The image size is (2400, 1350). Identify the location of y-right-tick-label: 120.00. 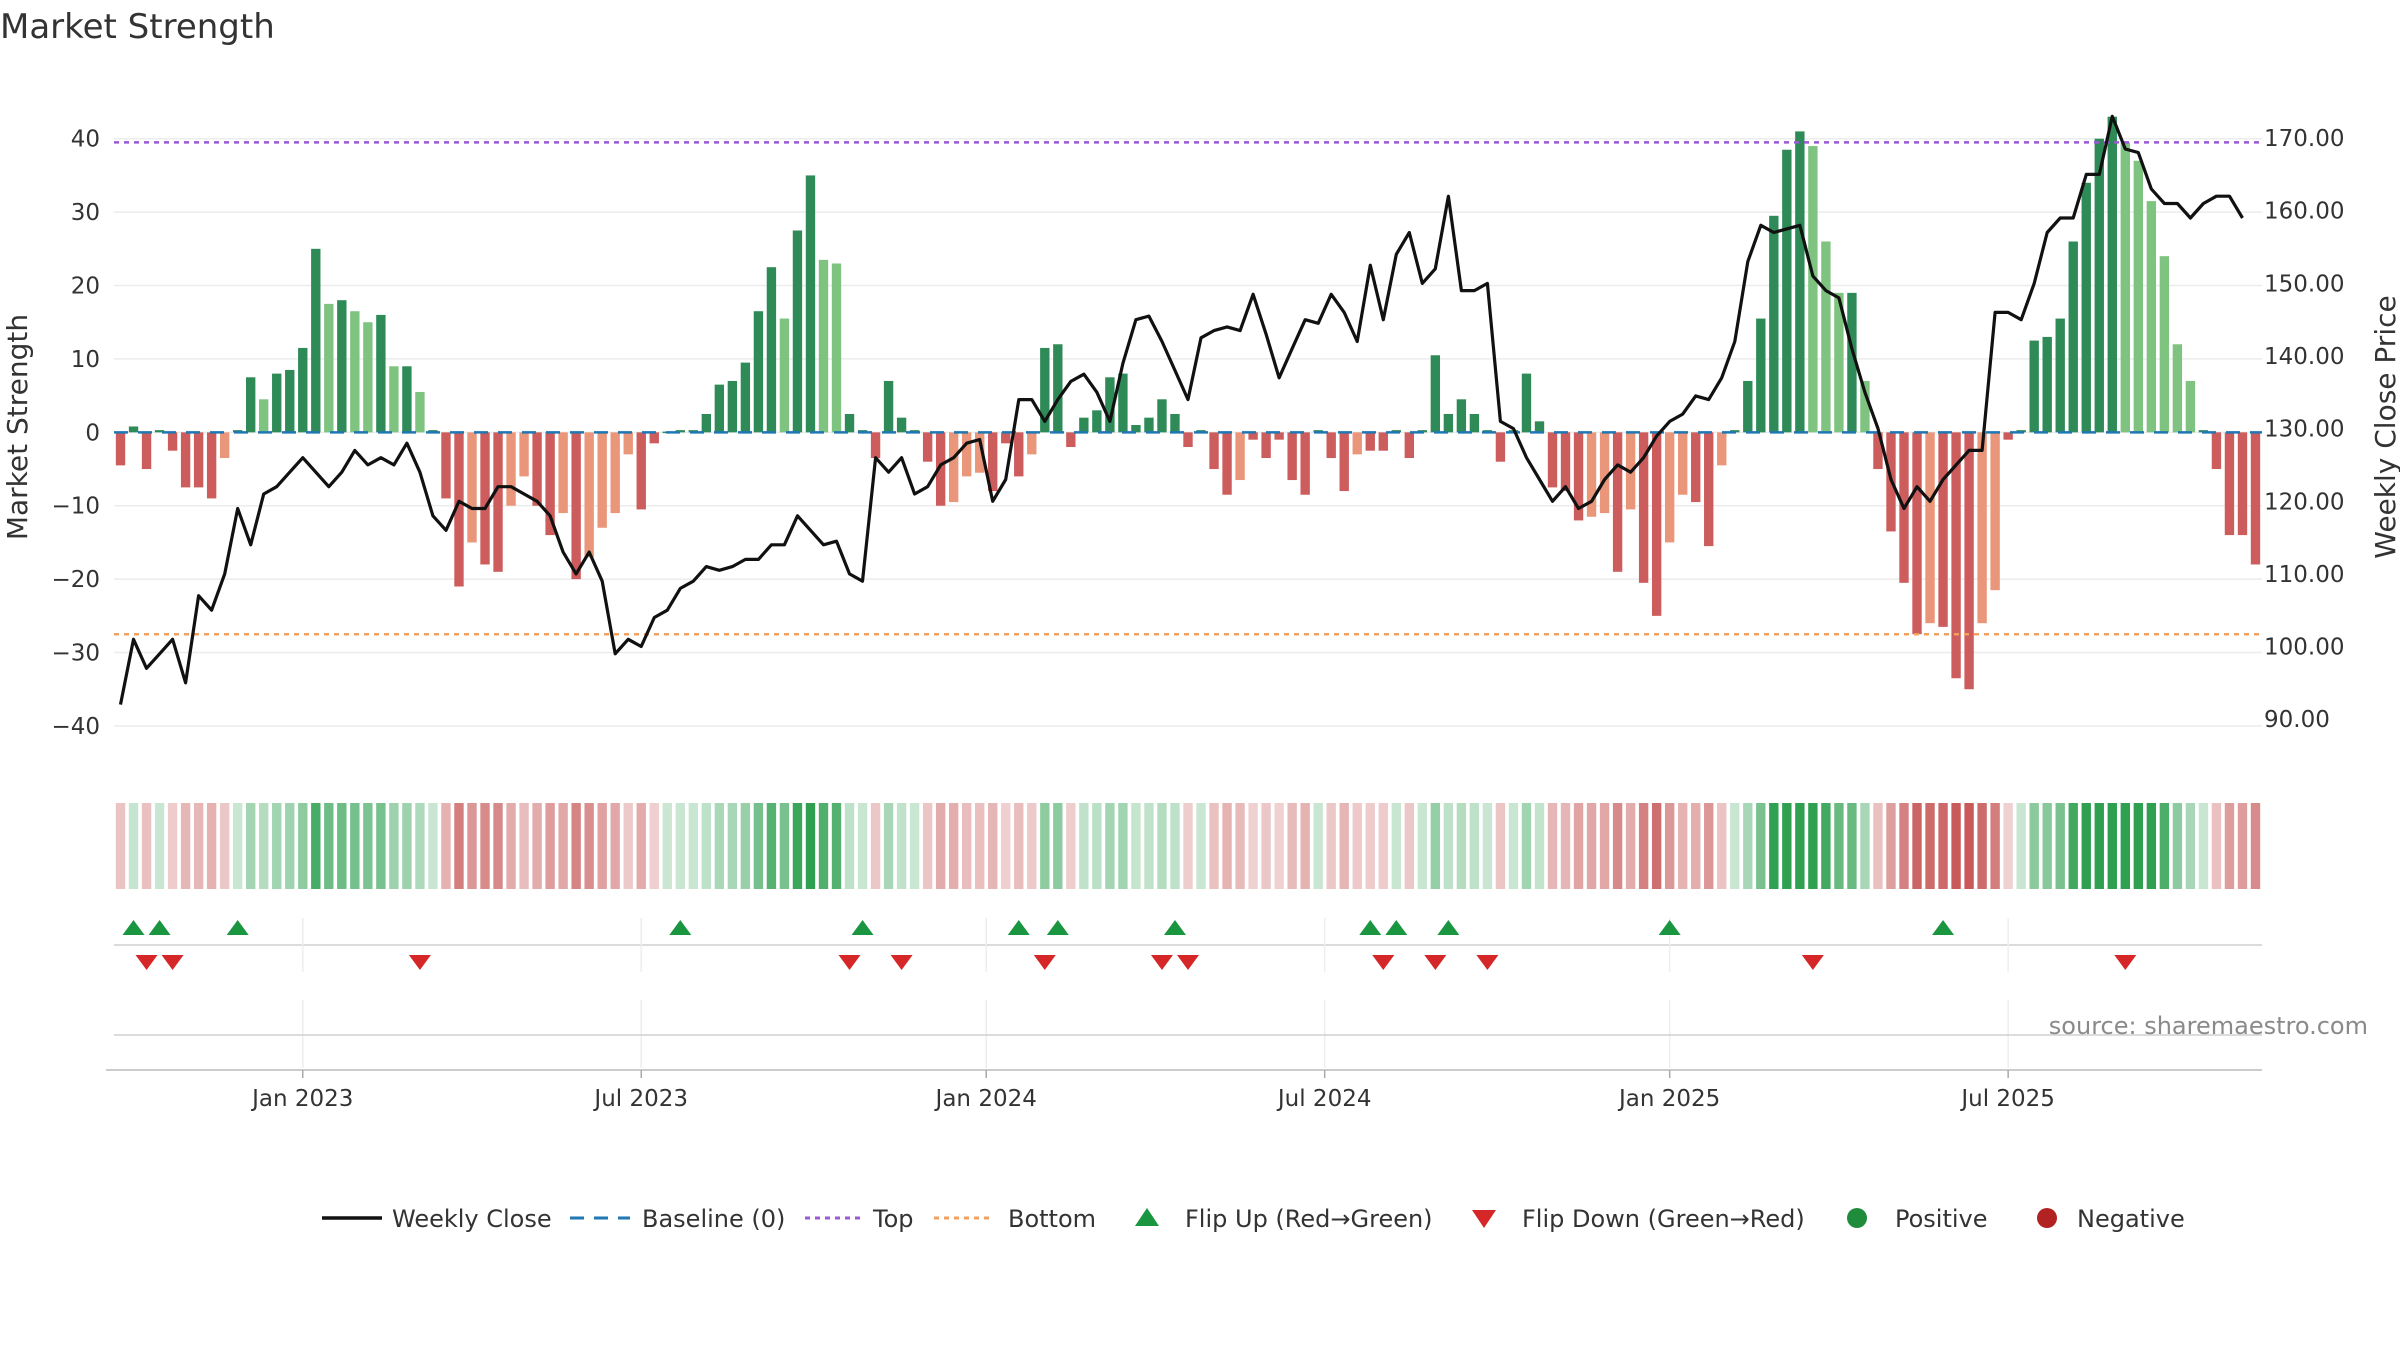
(2304, 502).